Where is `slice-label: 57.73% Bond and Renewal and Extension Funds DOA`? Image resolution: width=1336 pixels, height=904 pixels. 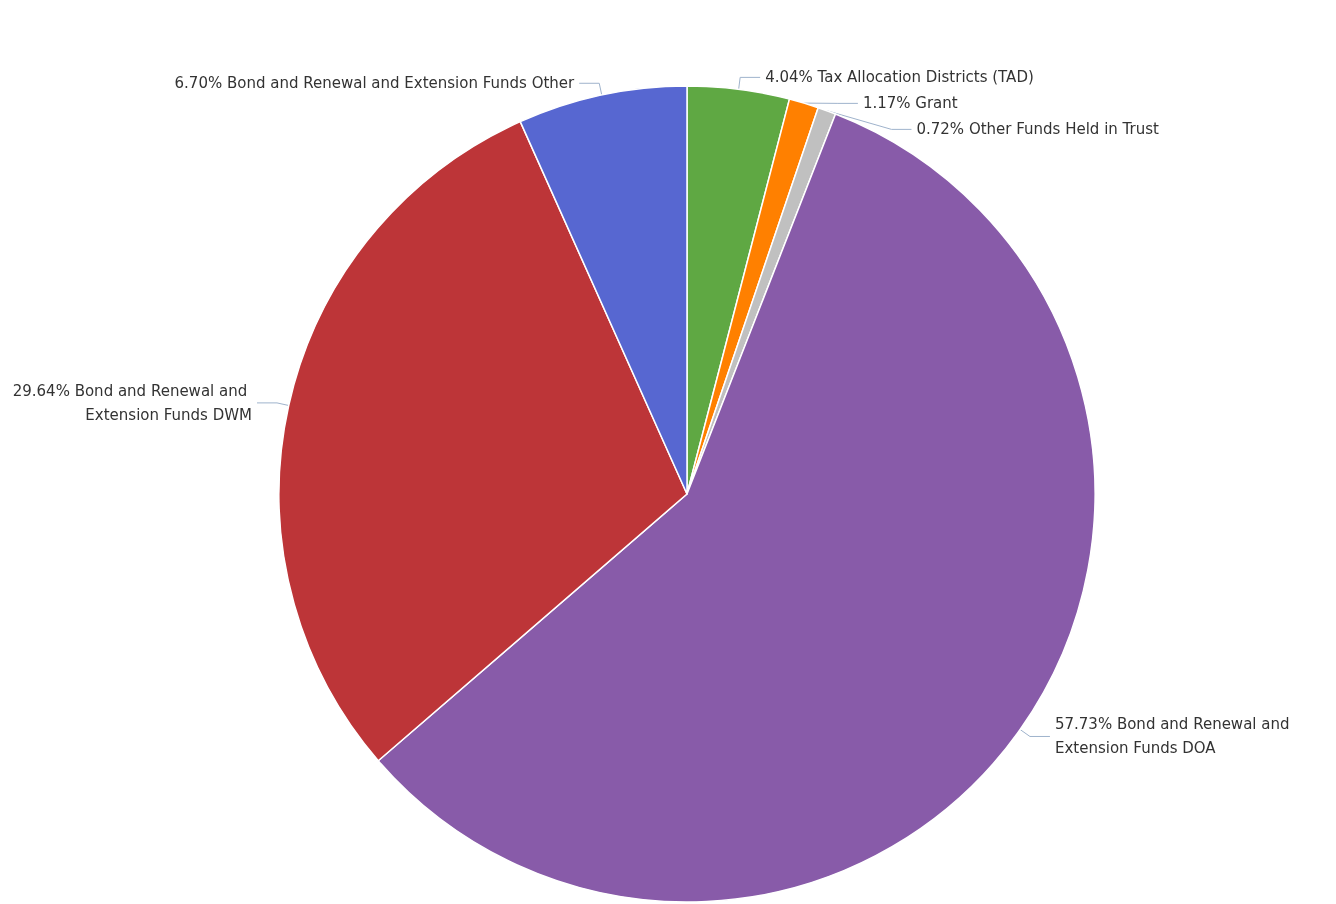 slice-label: 57.73% Bond and Renewal and Extension Funds DOA is located at coordinates (1174, 736).